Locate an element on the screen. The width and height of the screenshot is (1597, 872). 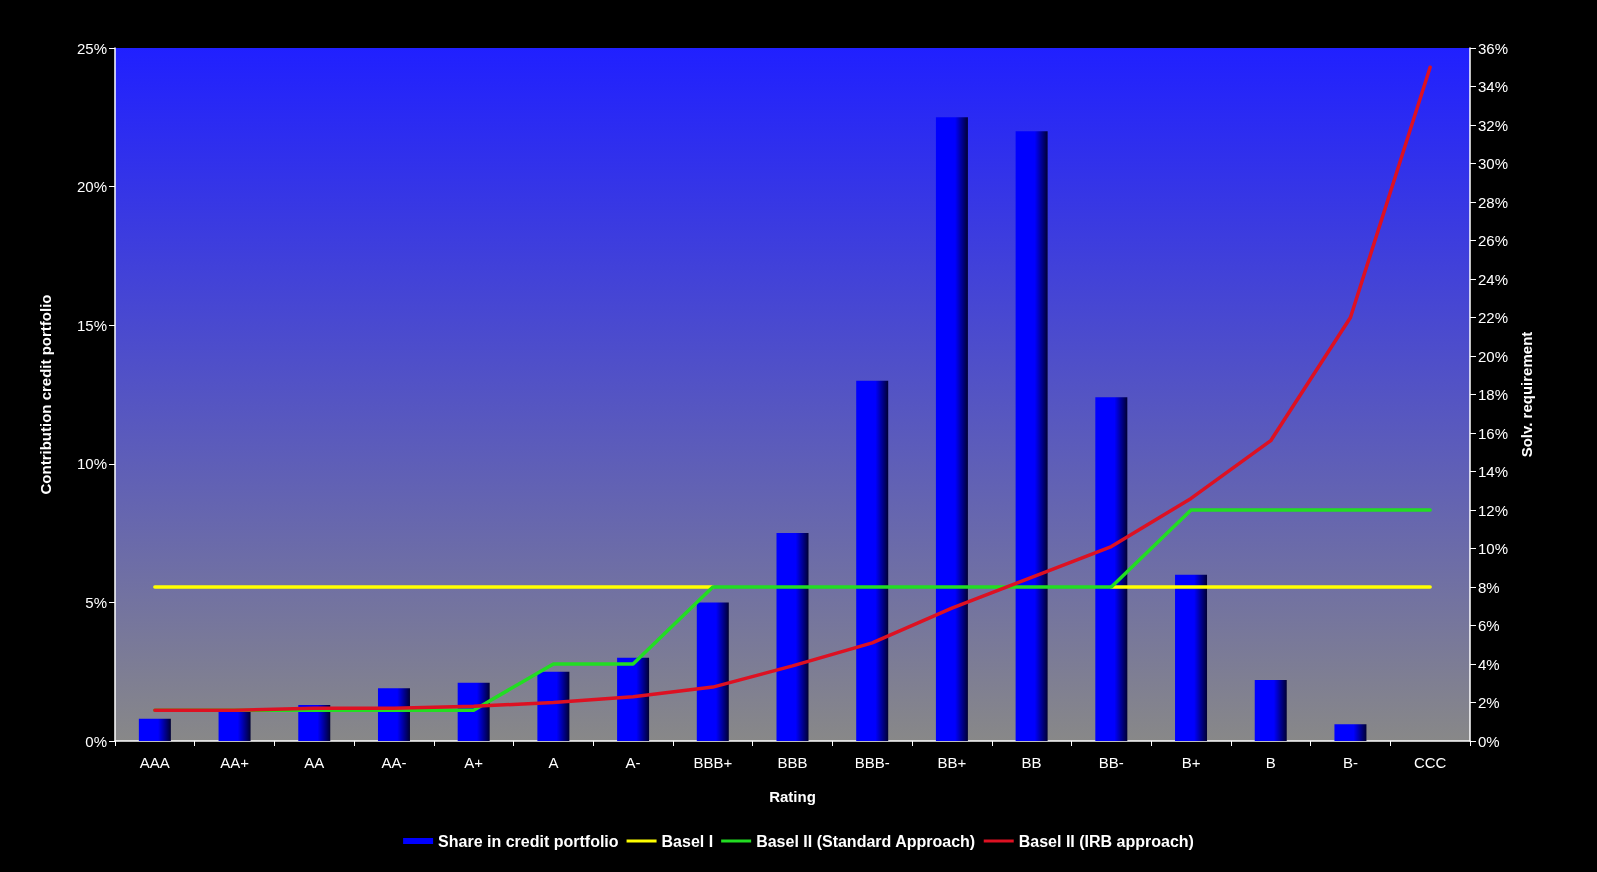
x-tick-label: B+ is located at coordinates (1191, 762).